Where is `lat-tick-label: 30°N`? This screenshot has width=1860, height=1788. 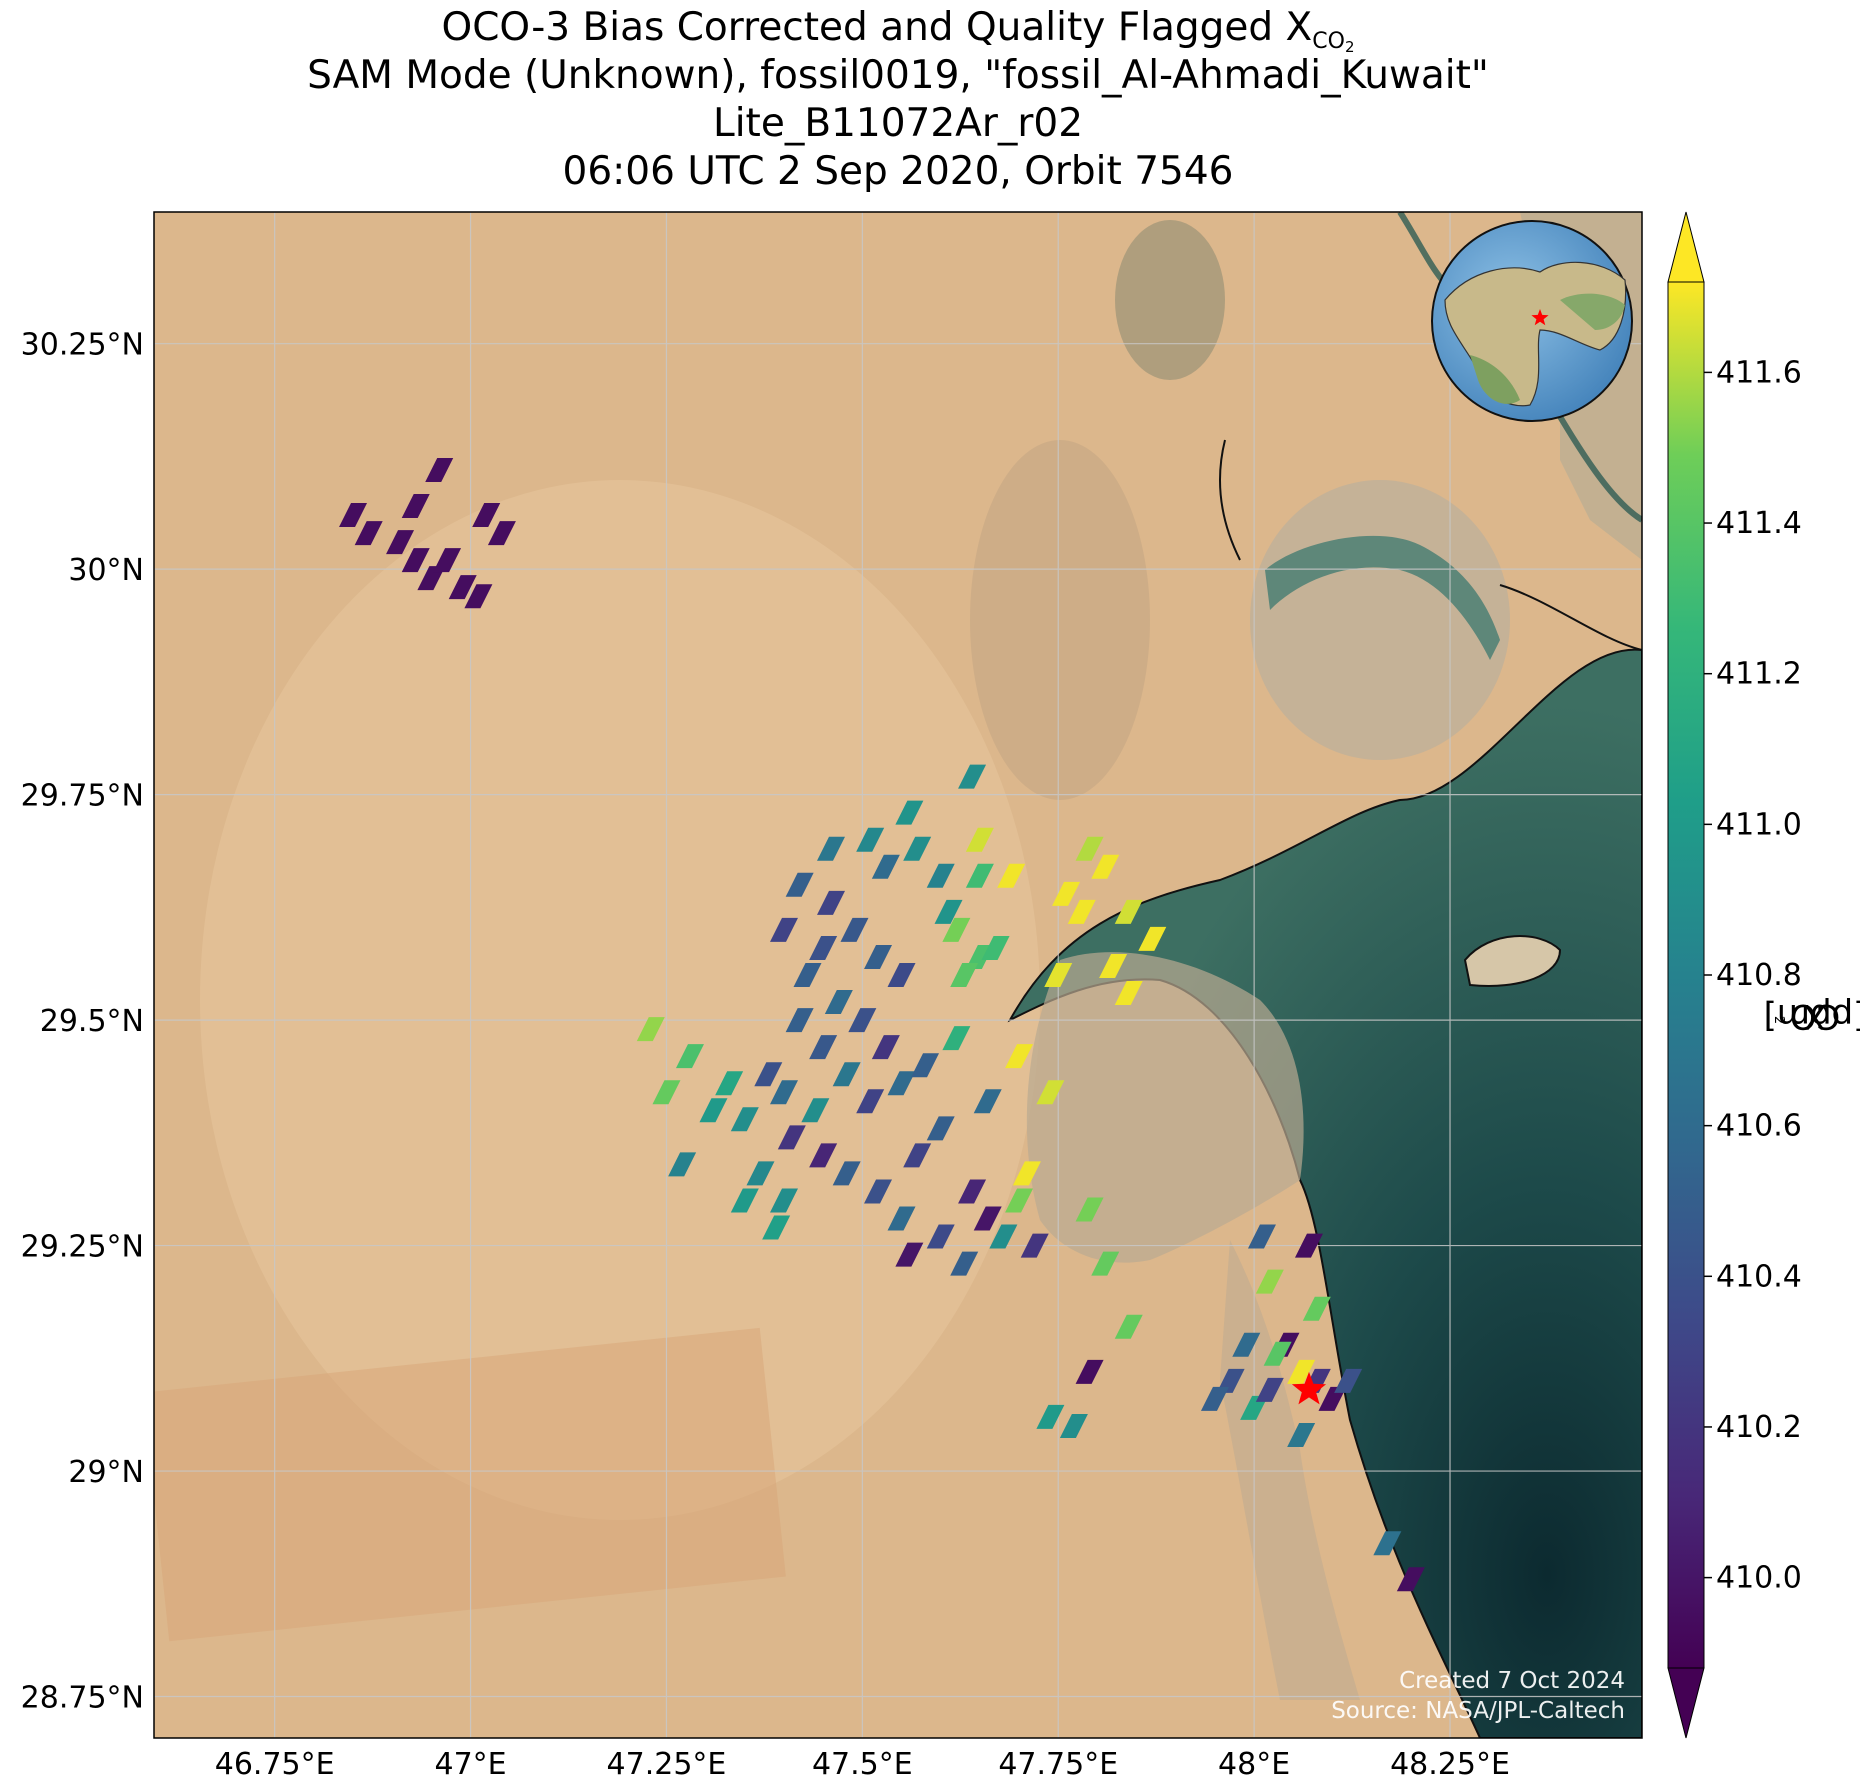
lat-tick-label: 30°N is located at coordinates (106, 570).